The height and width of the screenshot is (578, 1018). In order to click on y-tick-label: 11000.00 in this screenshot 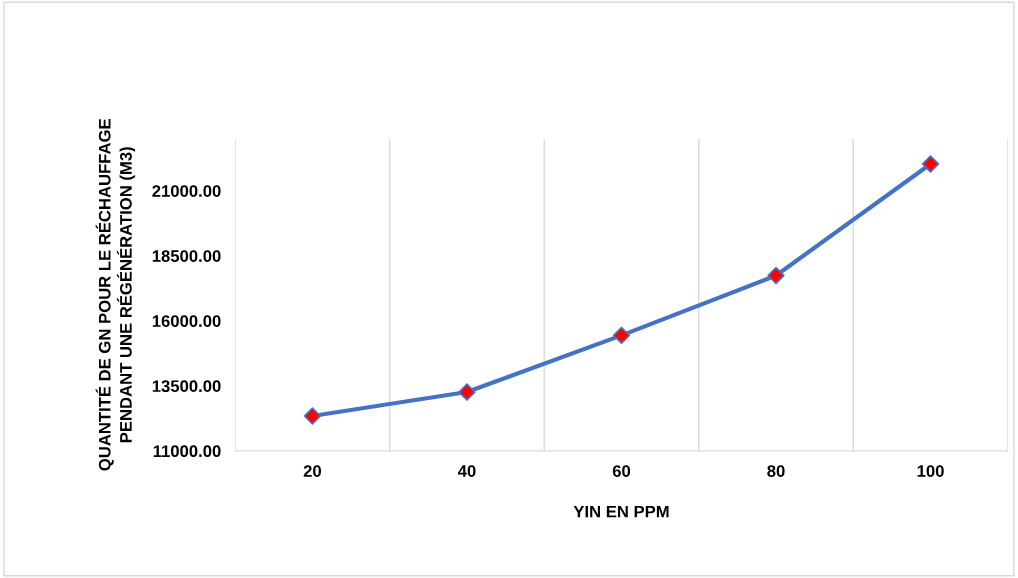, I will do `click(187, 451)`.